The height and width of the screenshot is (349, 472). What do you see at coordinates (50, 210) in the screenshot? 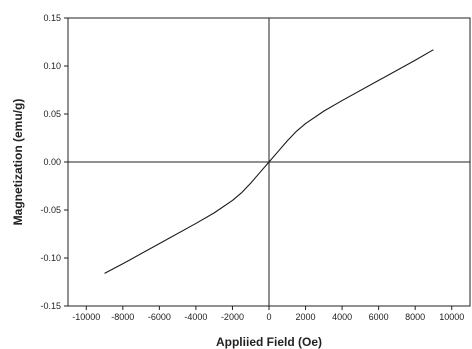
I see `y-tick-label: -0.05` at bounding box center [50, 210].